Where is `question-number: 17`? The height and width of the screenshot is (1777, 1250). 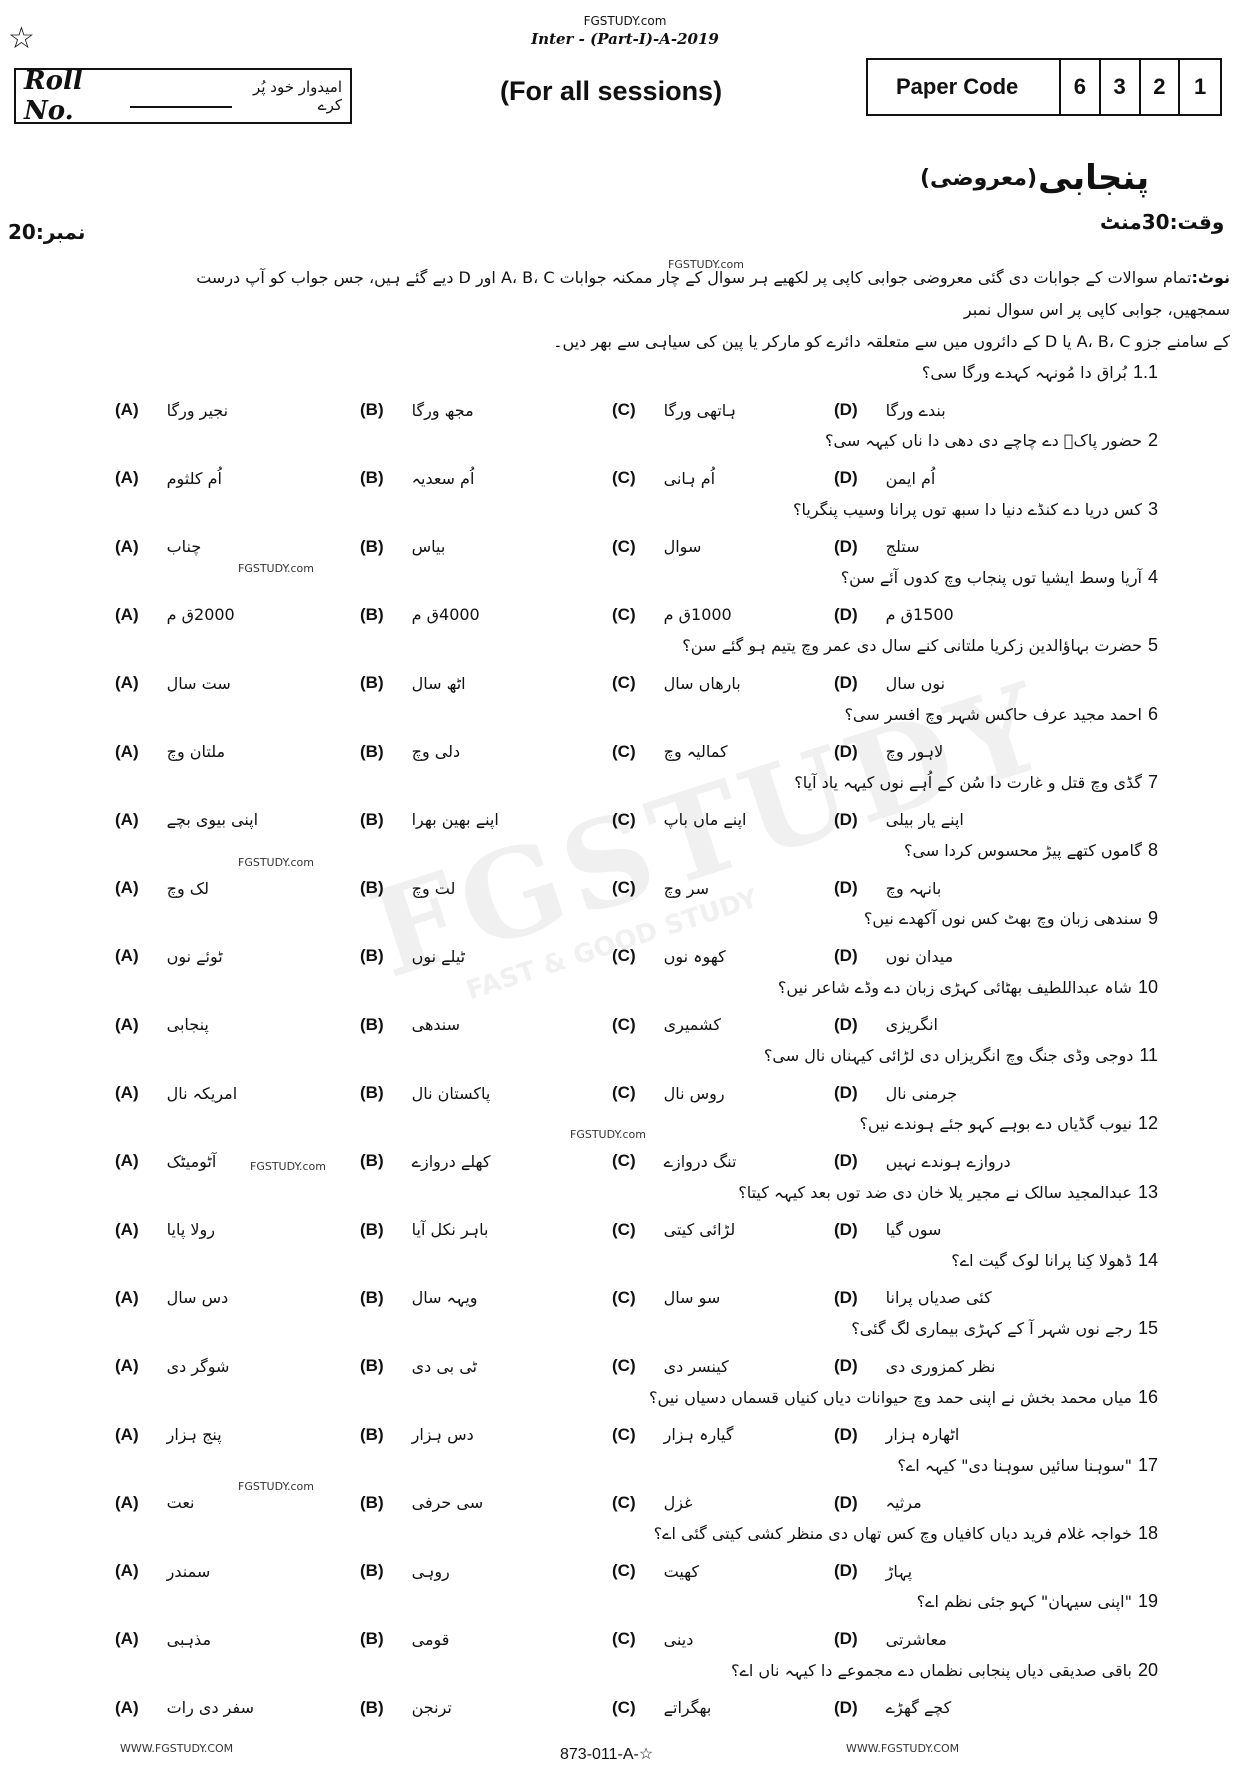 question-number: 17 is located at coordinates (1147, 1464).